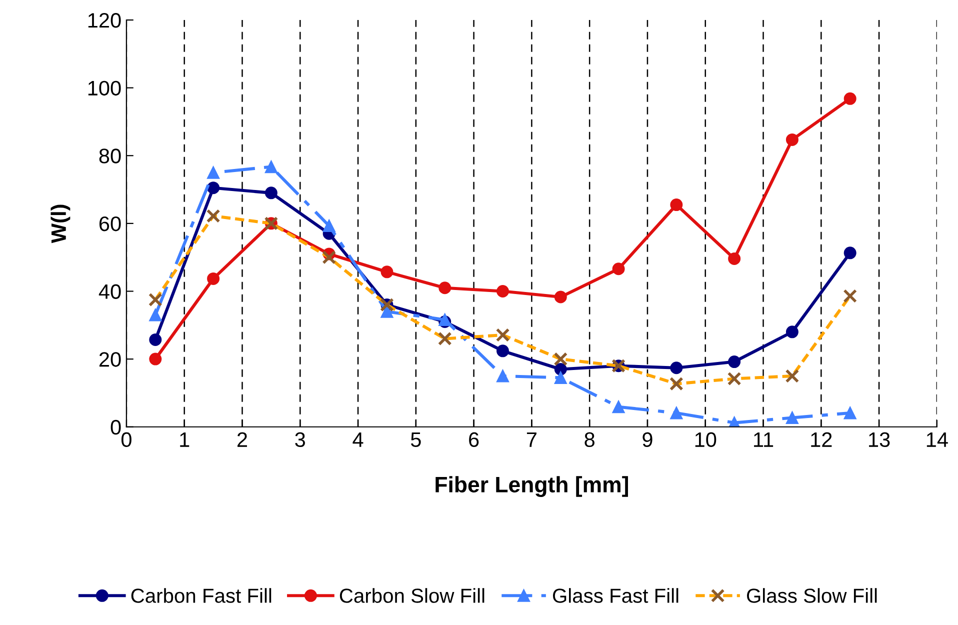  I want to click on y-tick-label: 20, so click(110, 359).